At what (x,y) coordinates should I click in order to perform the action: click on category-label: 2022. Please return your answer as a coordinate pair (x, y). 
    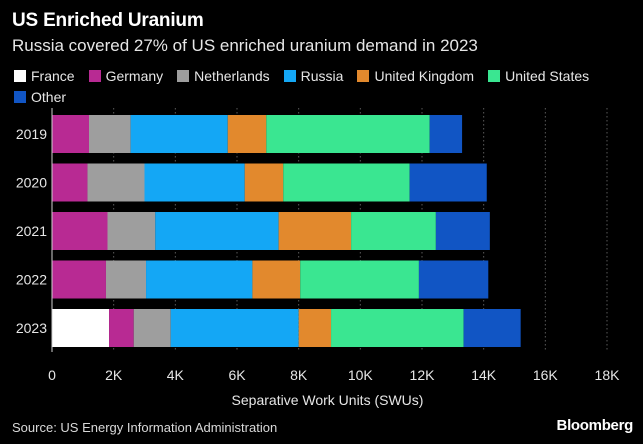
    Looking at the image, I should click on (31, 280).